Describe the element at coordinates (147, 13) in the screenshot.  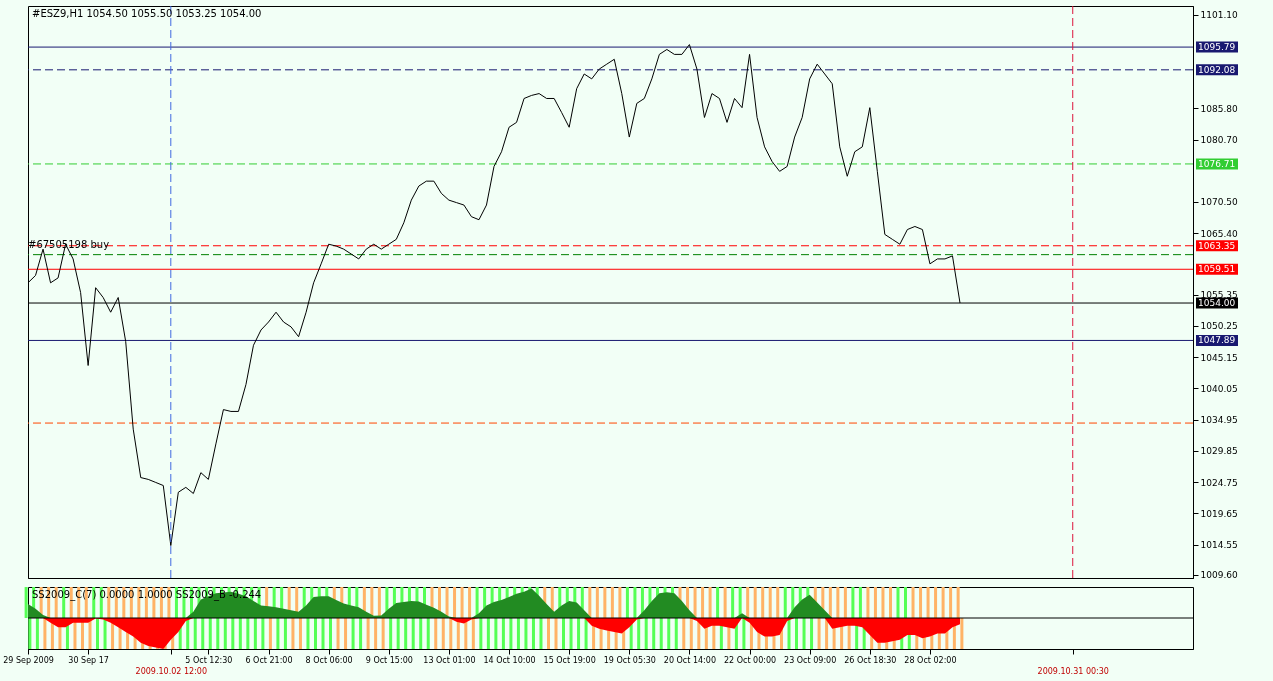
I see `chart-title: #ESZ9,H1 1054.50 1055.50 1053.25 1054.00` at that location.